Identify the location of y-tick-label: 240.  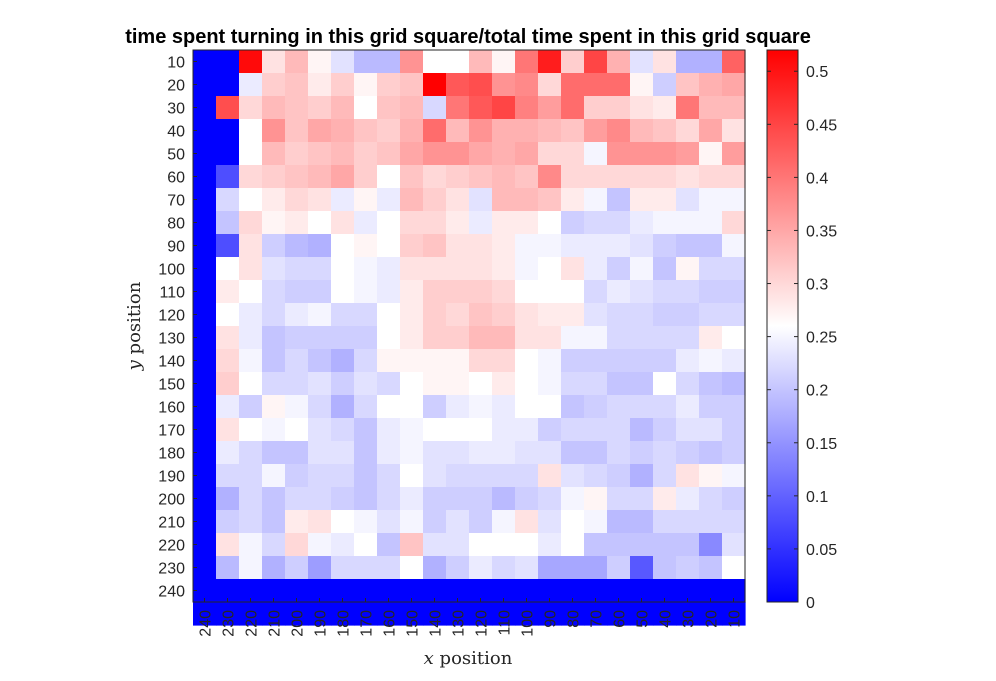
(171, 592).